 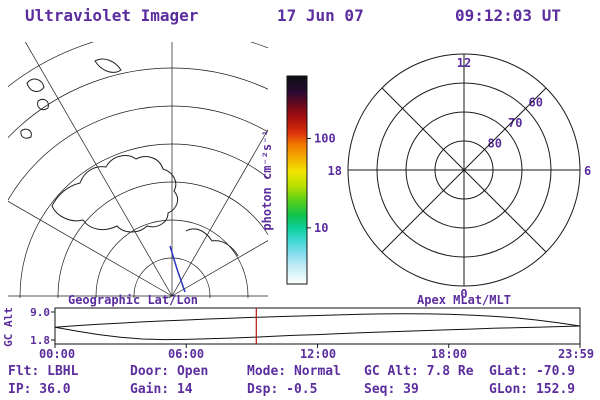 I want to click on ytick-9: 9.0, so click(x=40, y=312).